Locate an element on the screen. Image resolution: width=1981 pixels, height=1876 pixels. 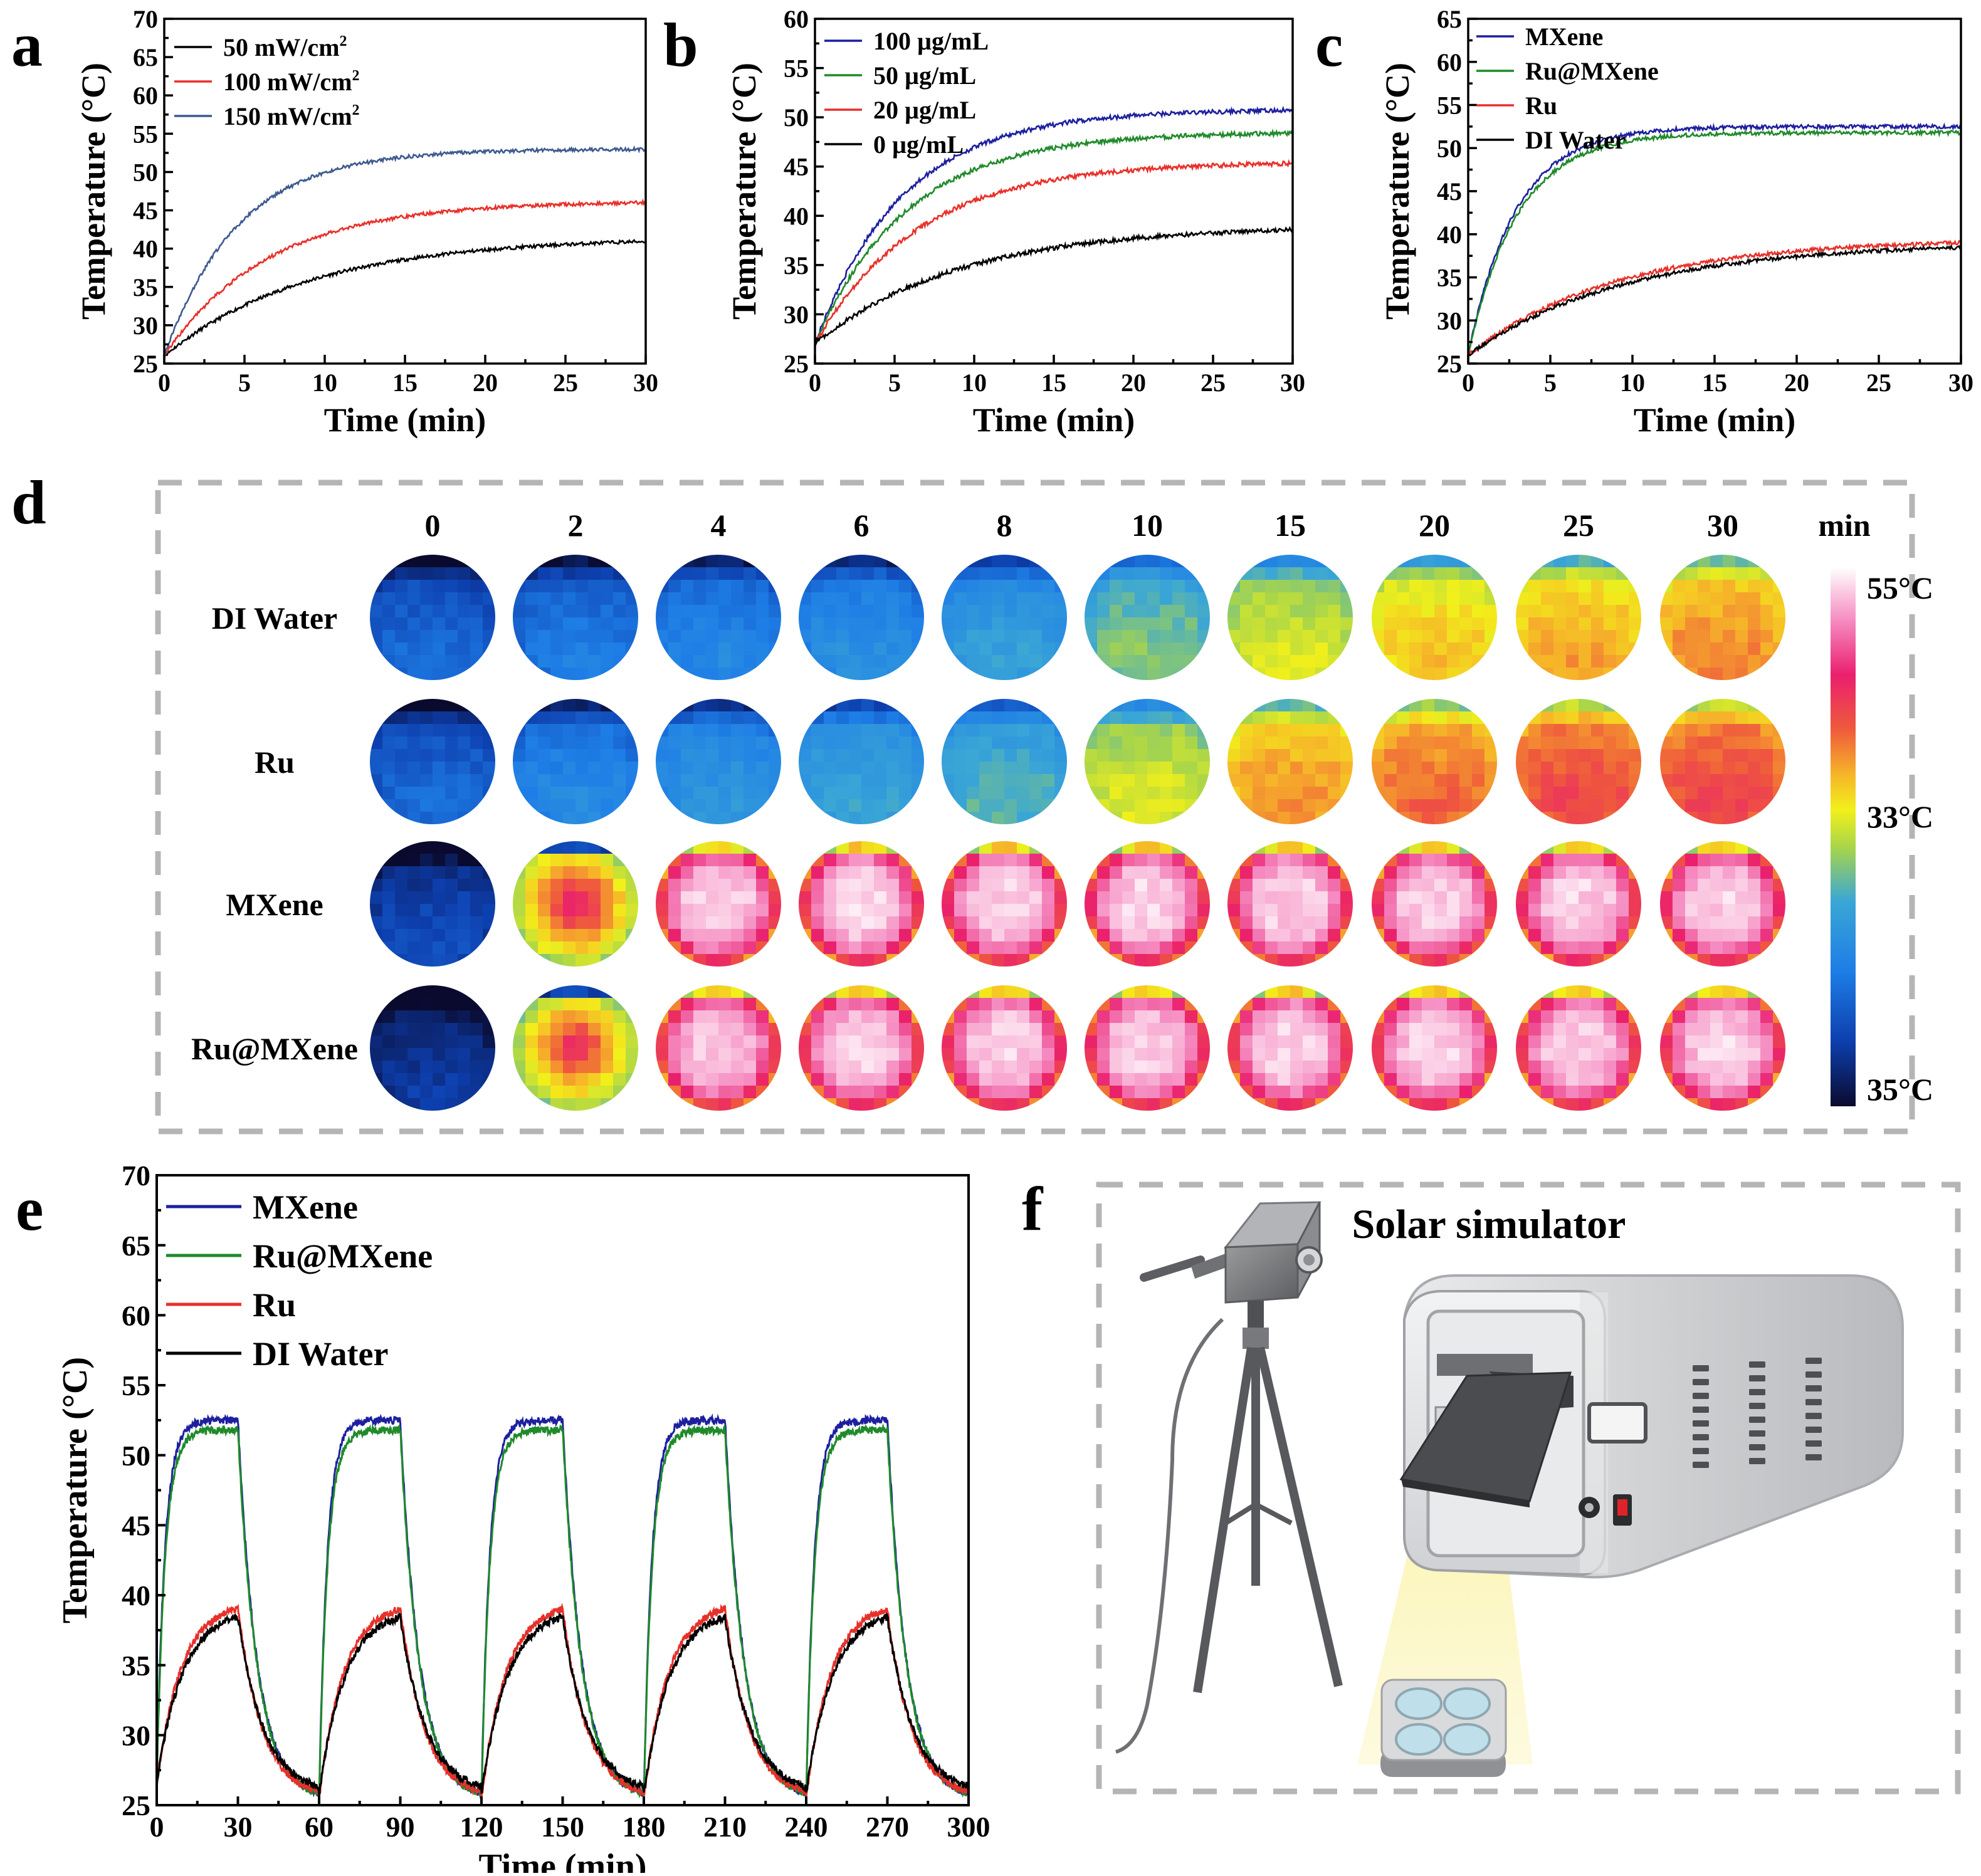
panel-label-a: a is located at coordinates (27, 45).